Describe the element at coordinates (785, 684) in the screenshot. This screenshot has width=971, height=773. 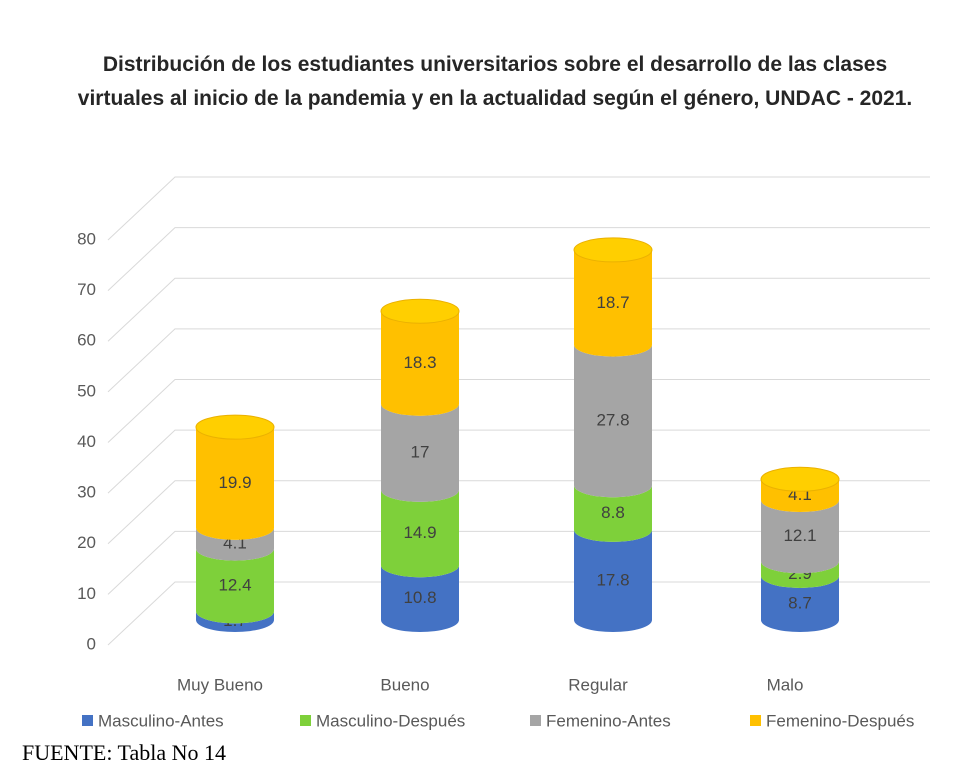
I see `x-tick-label: Malo` at that location.